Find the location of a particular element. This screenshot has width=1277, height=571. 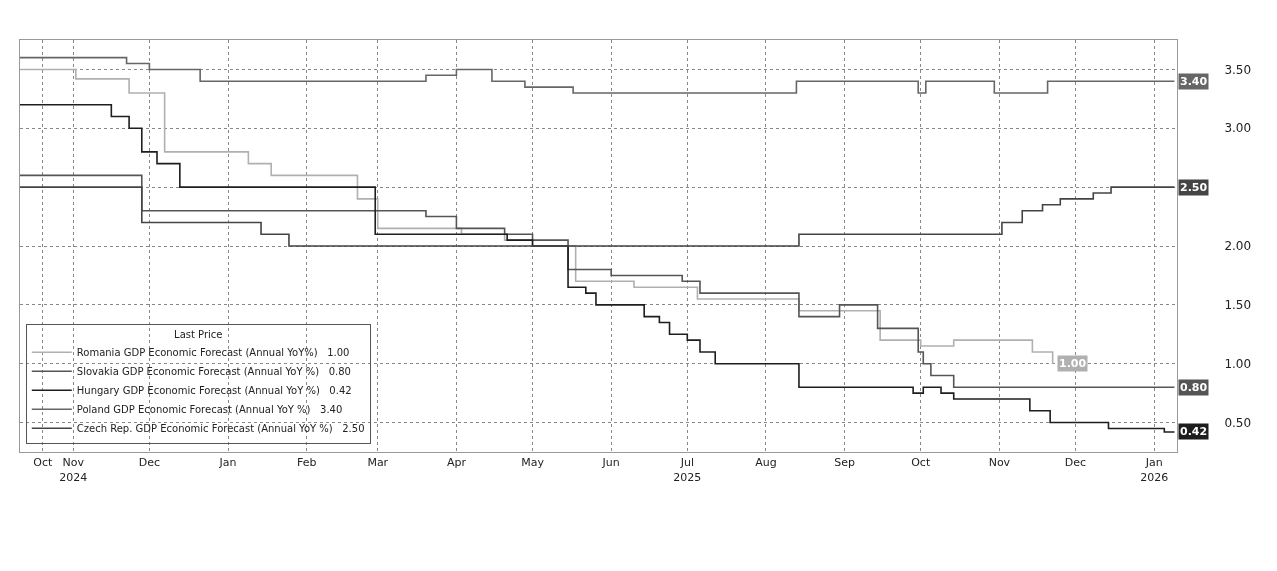

y-tick-label: 3.50 is located at coordinates (1238, 69).